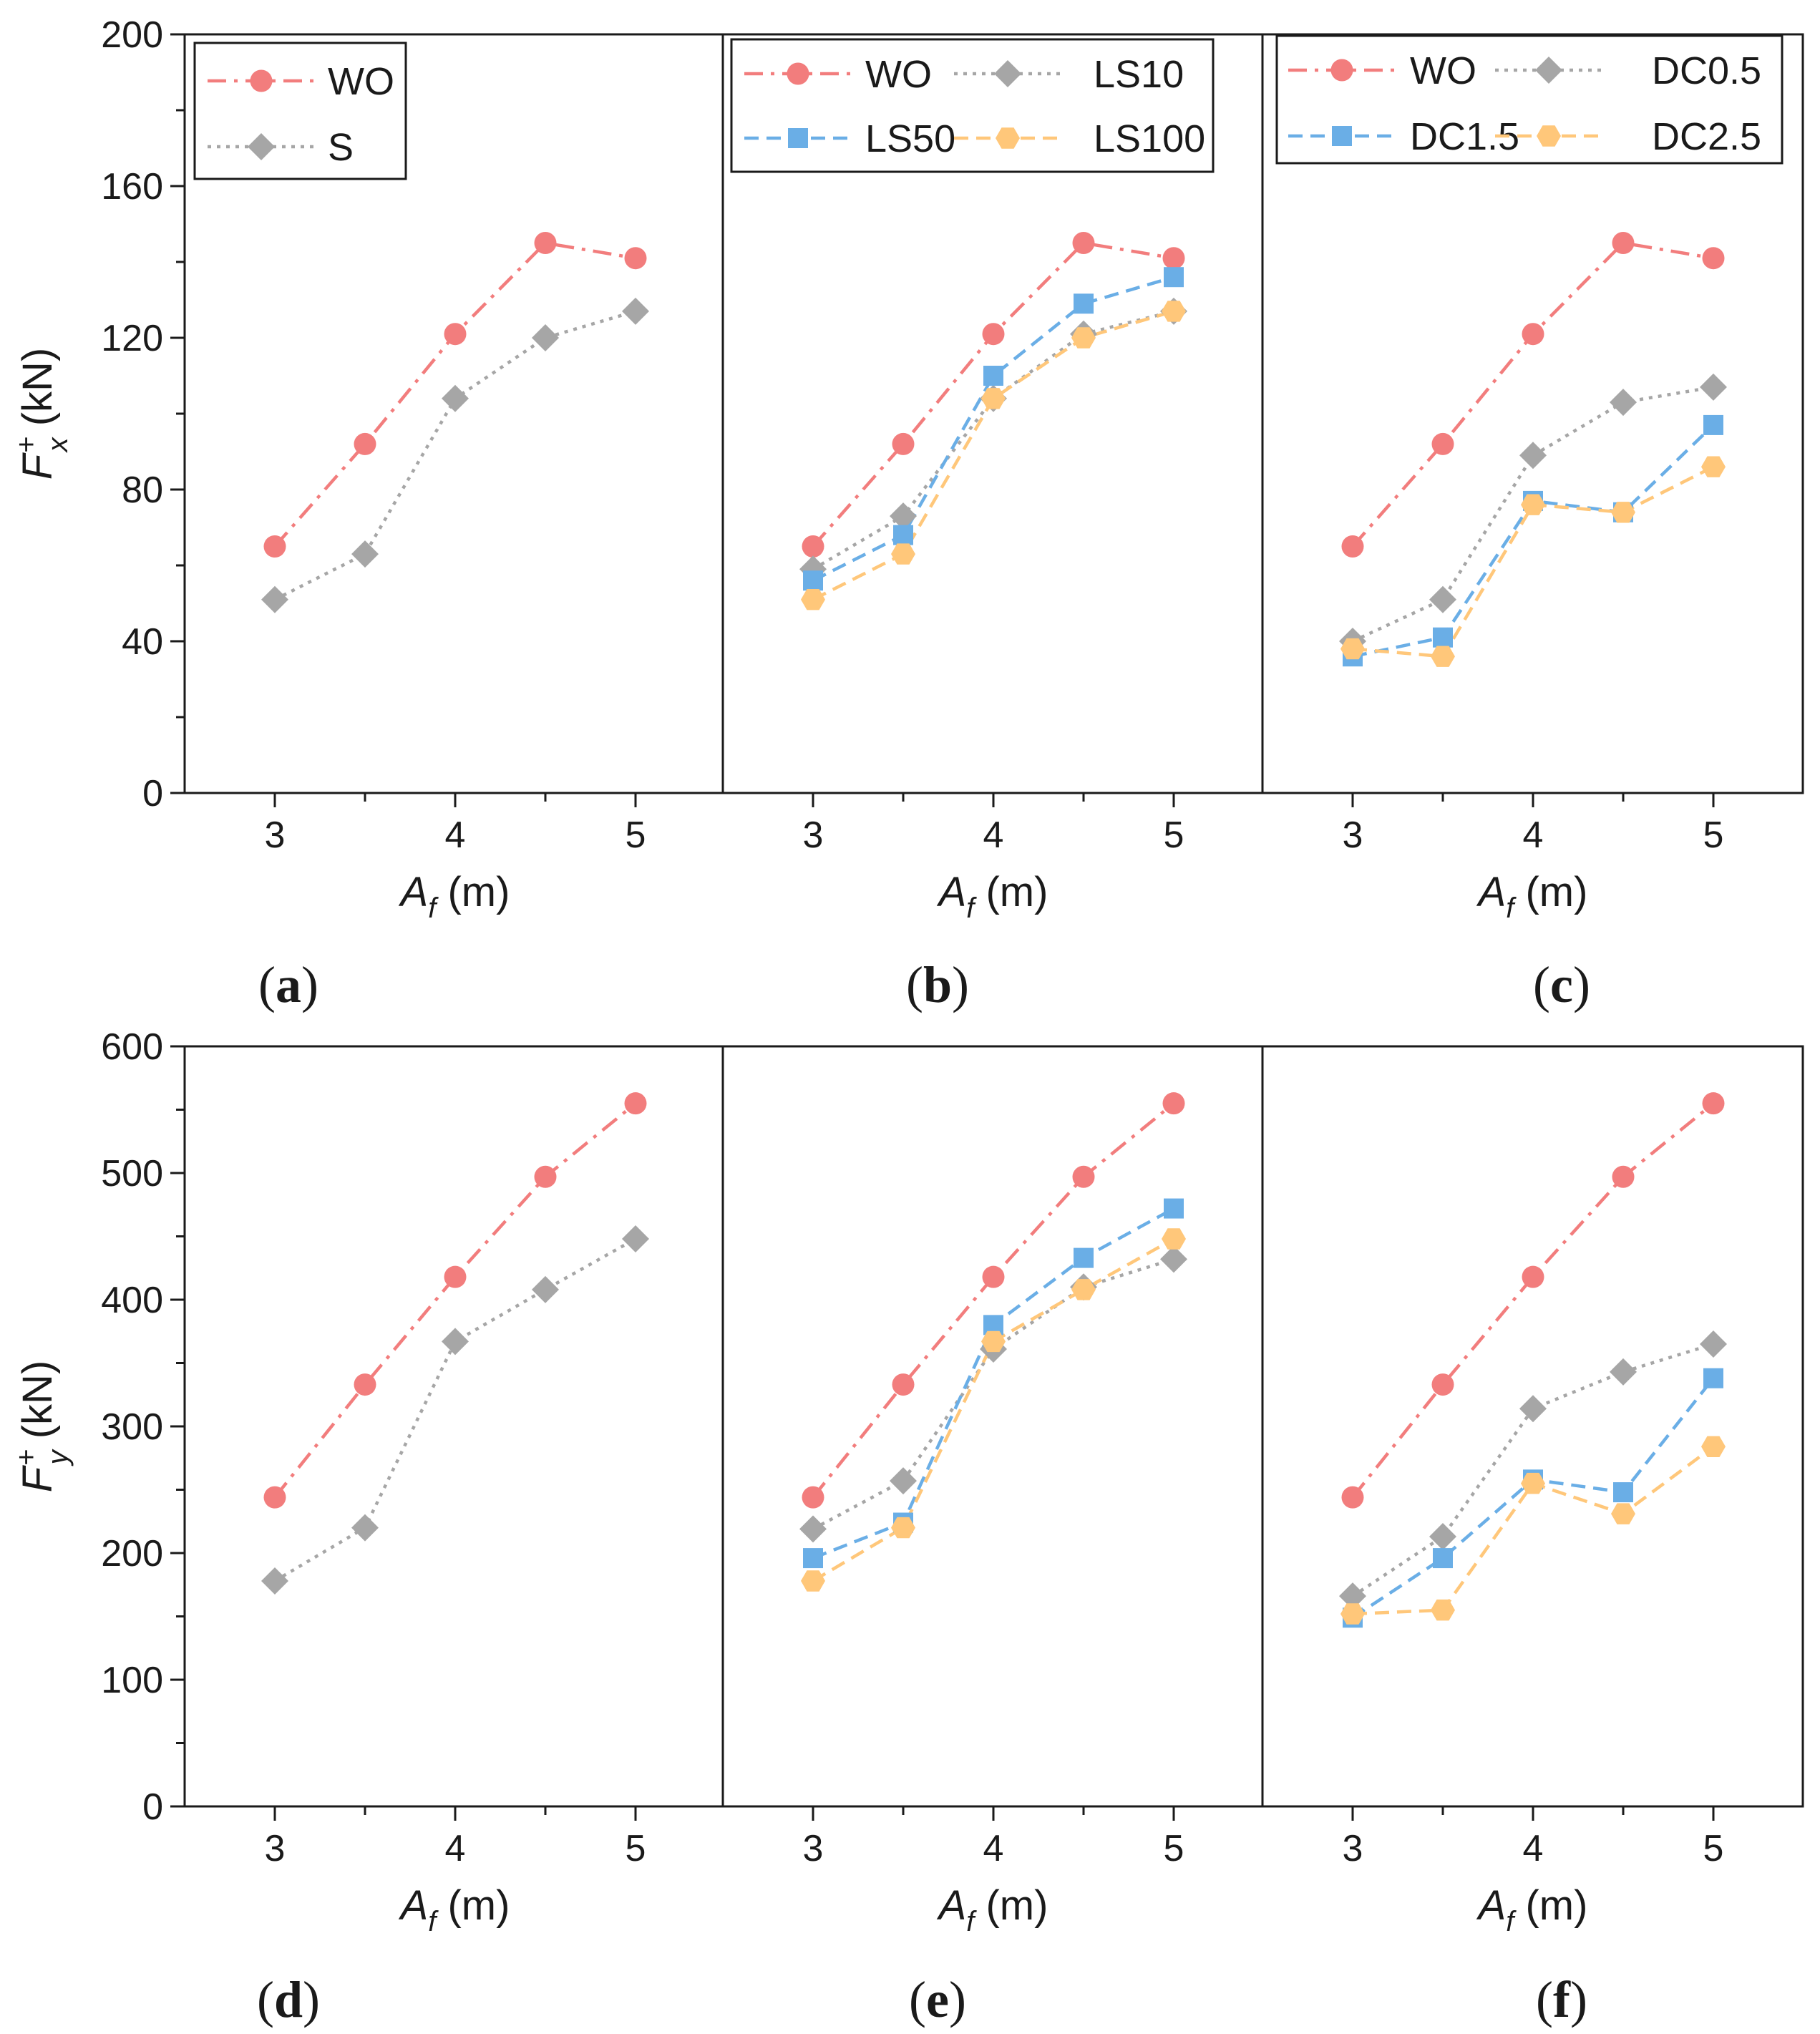 The height and width of the screenshot is (2034, 1820). Describe the element at coordinates (132, 1047) in the screenshot. I see `y-tick-label: 600` at that location.